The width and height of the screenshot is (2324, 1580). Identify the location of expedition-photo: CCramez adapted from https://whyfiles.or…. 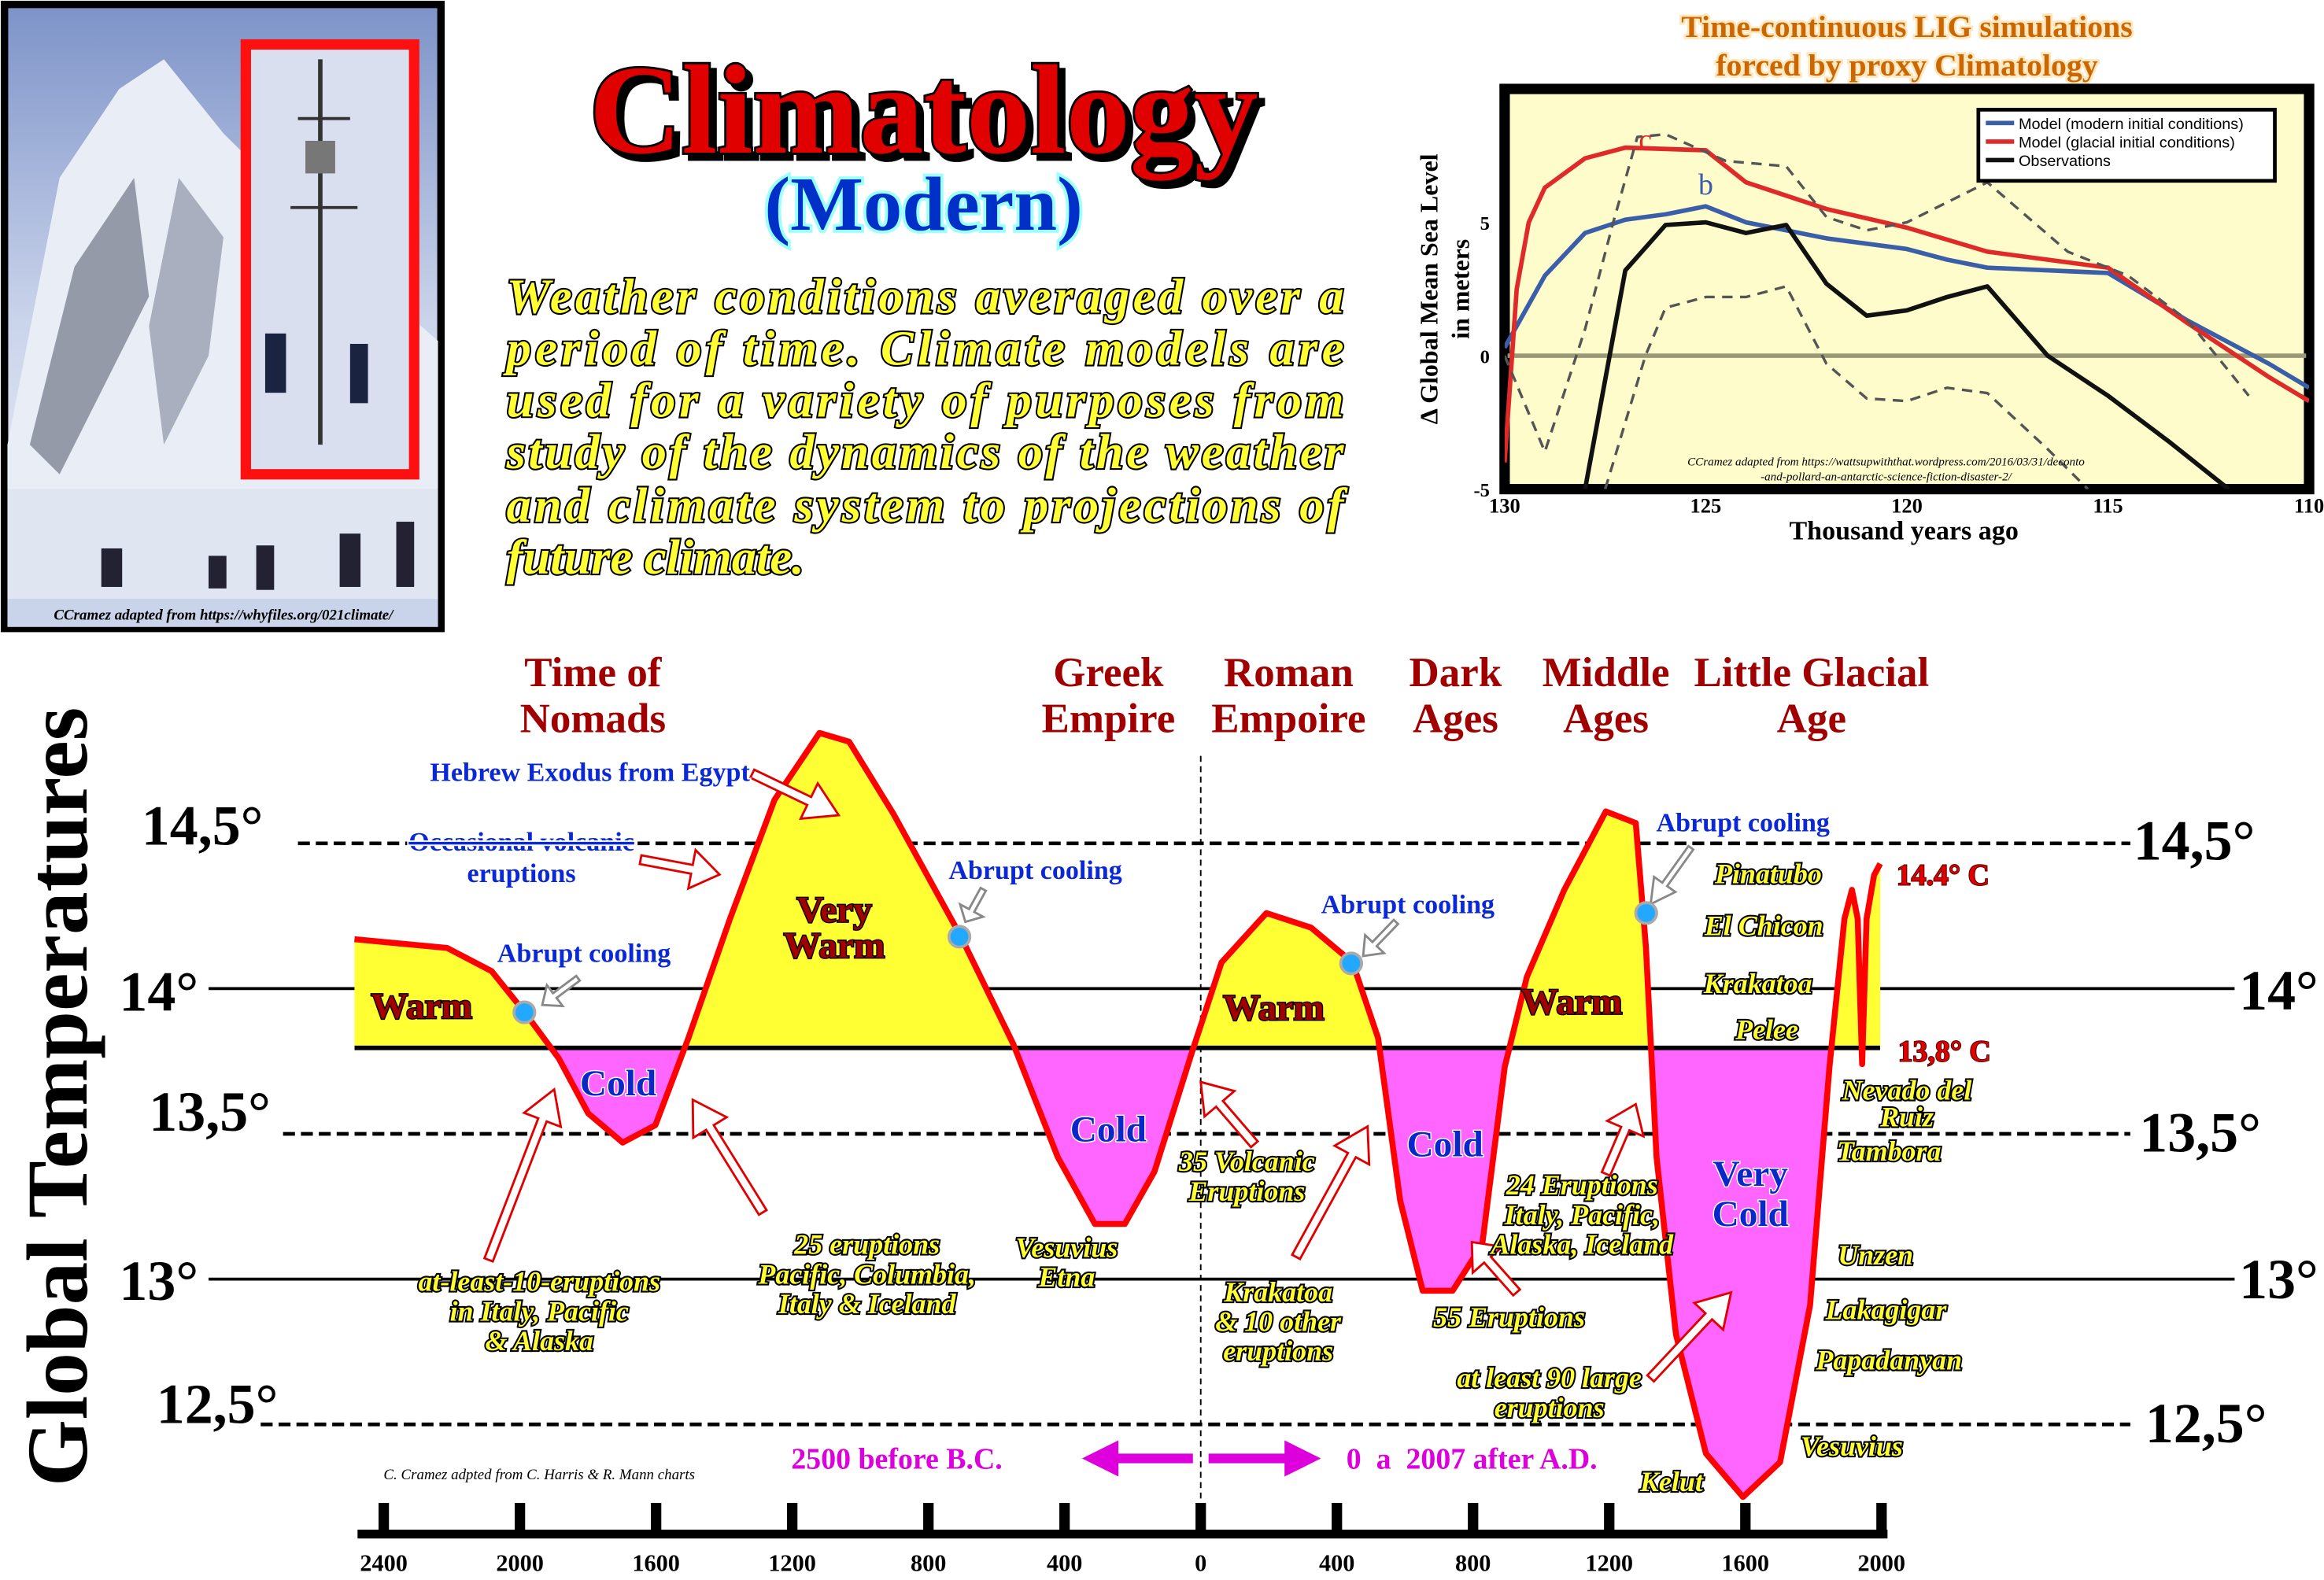
(222, 316).